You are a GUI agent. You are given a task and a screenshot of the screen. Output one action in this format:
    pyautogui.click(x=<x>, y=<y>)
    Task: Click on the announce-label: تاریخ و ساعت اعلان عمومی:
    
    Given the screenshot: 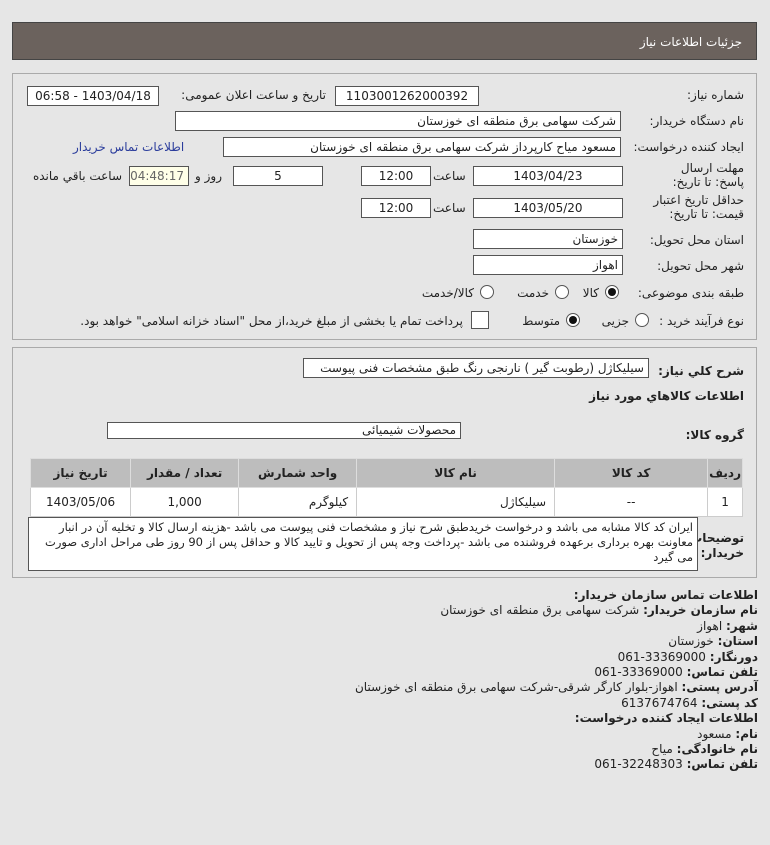 What is the action you would take?
    pyautogui.click(x=253, y=95)
    